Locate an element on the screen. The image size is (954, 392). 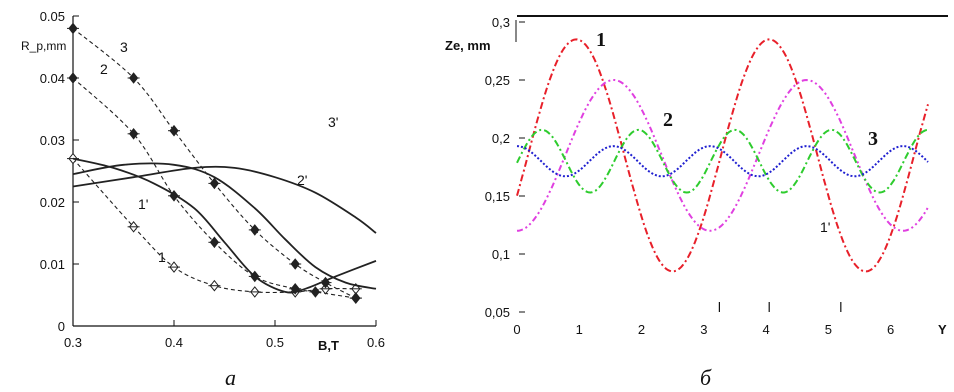
chart-b-series-label: 1 is located at coordinates (601, 40).